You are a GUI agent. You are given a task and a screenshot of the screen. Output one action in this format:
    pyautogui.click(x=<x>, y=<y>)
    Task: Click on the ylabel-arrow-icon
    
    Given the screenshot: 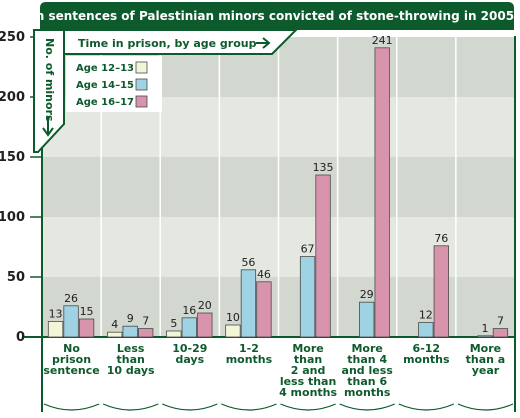 What is the action you would take?
    pyautogui.click(x=48, y=126)
    